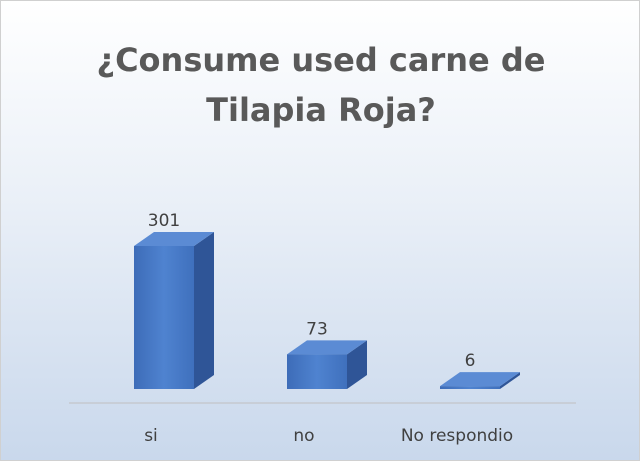 The image size is (640, 461). What do you see at coordinates (457, 436) in the screenshot?
I see `x-tick-label: No respondio` at bounding box center [457, 436].